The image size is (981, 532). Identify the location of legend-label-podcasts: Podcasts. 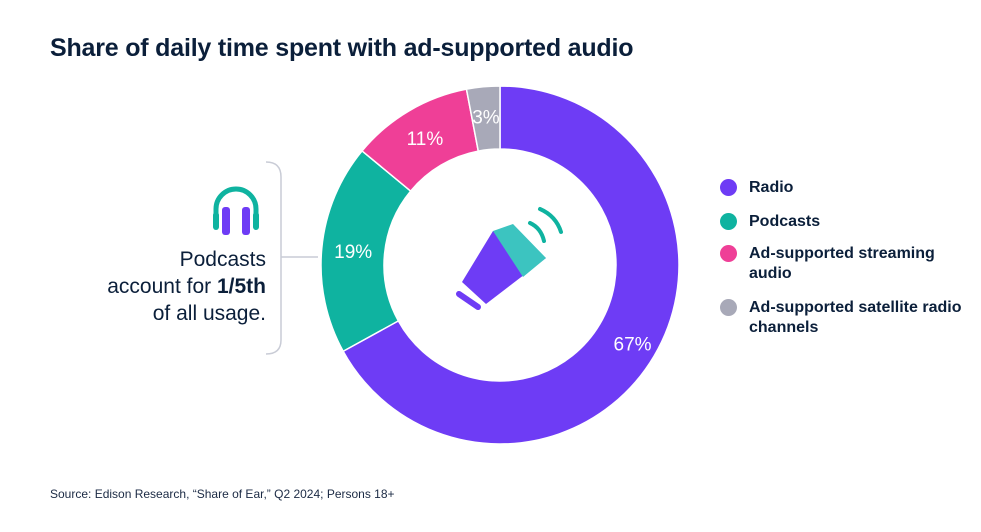
(785, 221).